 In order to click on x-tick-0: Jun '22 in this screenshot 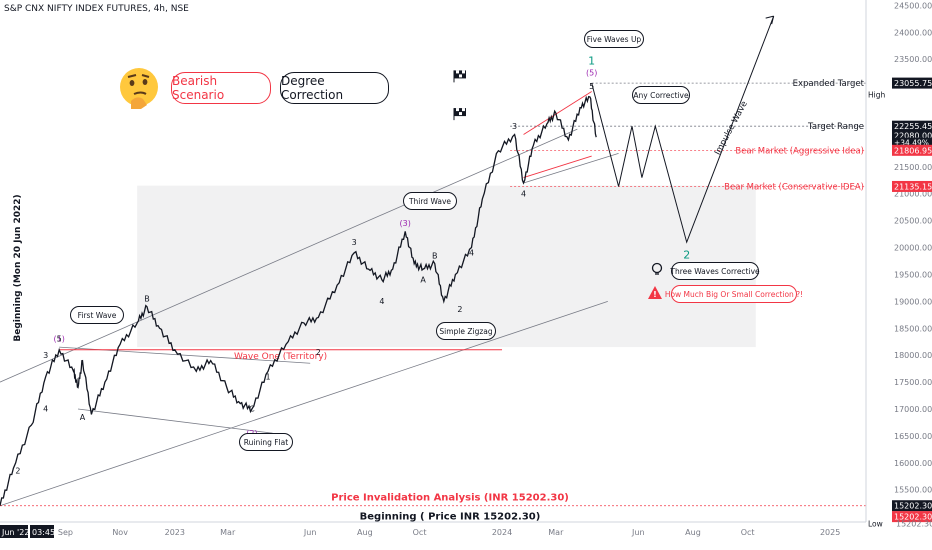, I will do `click(15, 532)`.